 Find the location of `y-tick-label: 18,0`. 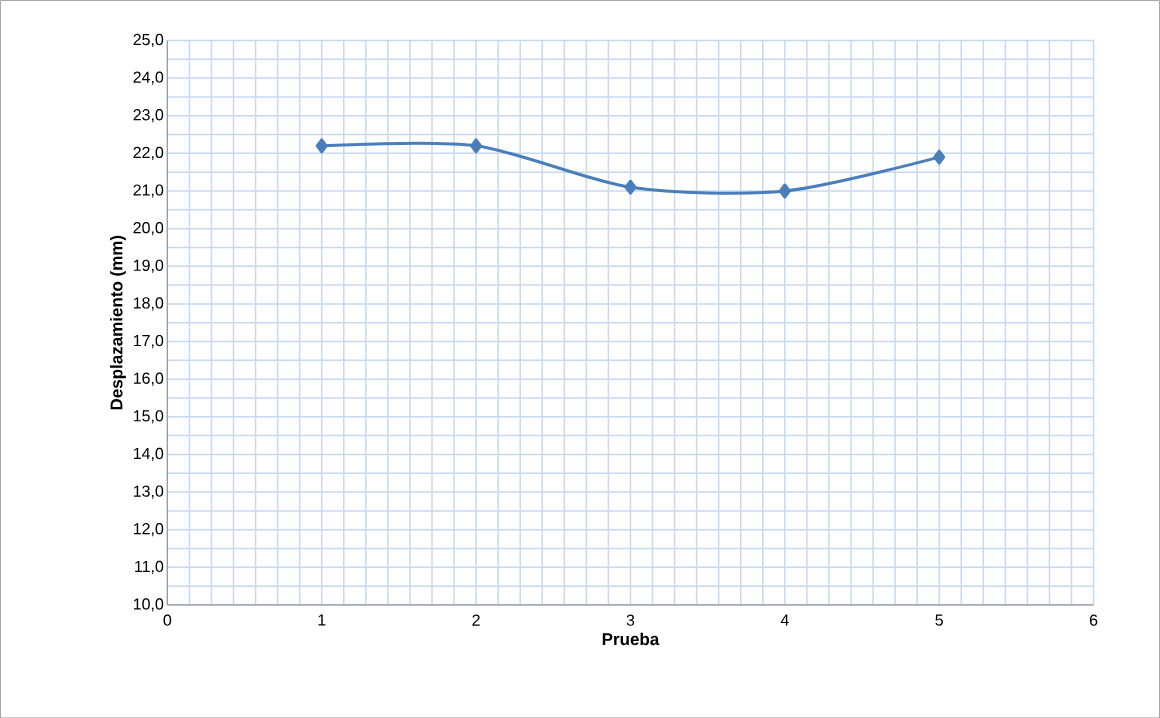

y-tick-label: 18,0 is located at coordinates (148, 304).